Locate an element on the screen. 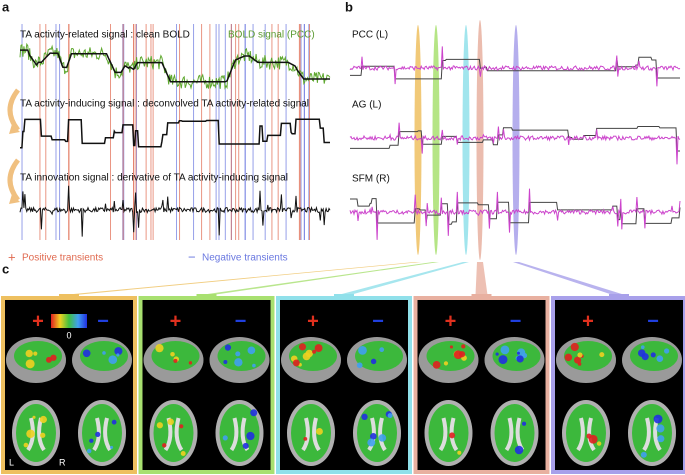 This screenshot has height=475, width=685. bold-trace is located at coordinates (175, 66).